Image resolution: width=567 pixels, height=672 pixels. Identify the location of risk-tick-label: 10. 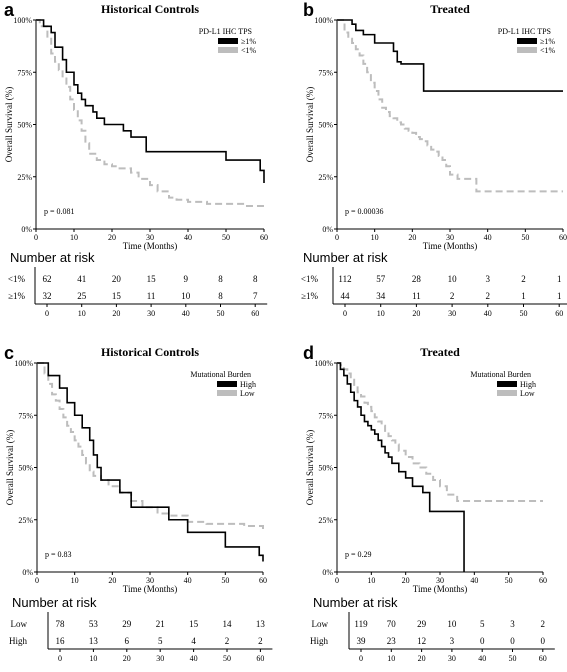
(391, 658).